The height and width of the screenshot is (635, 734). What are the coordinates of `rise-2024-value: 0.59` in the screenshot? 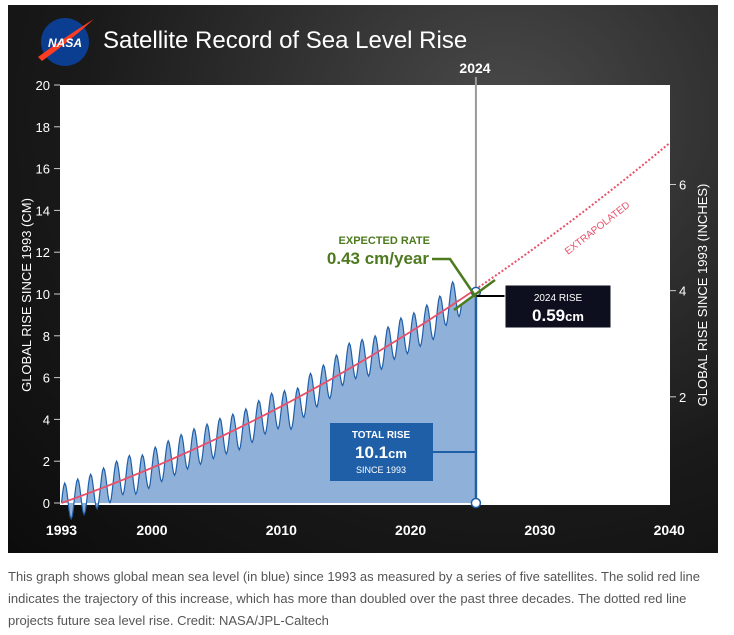 It's located at (548, 315).